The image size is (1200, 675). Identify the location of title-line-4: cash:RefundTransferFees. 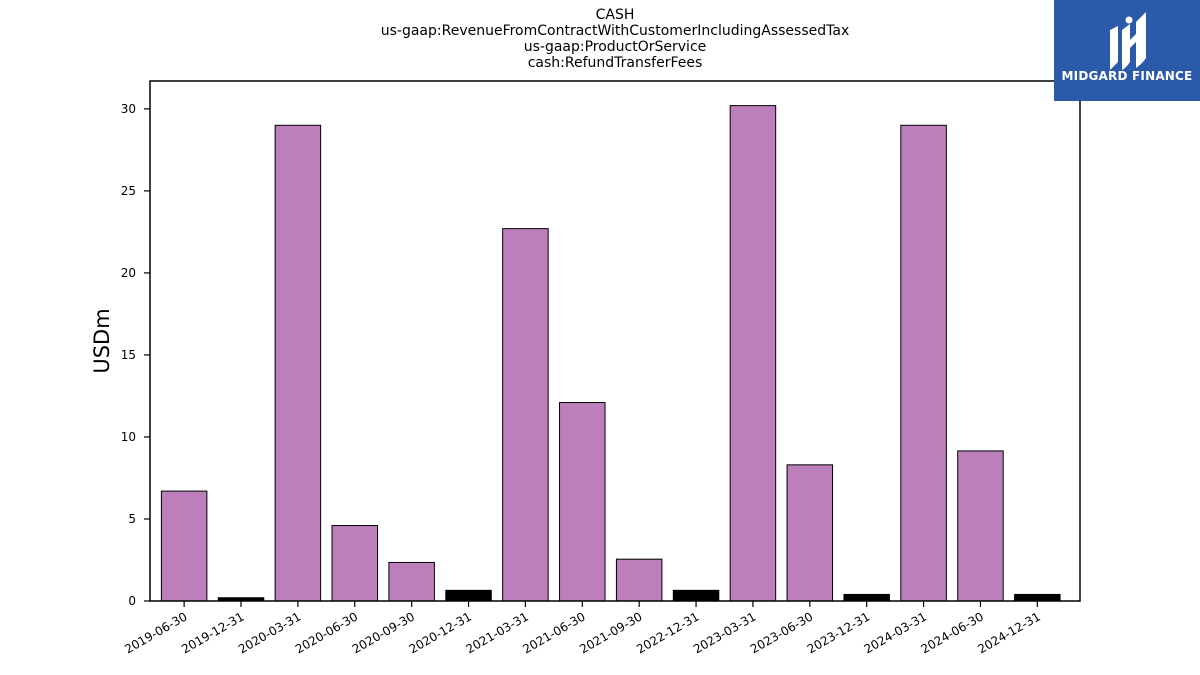
(615, 63).